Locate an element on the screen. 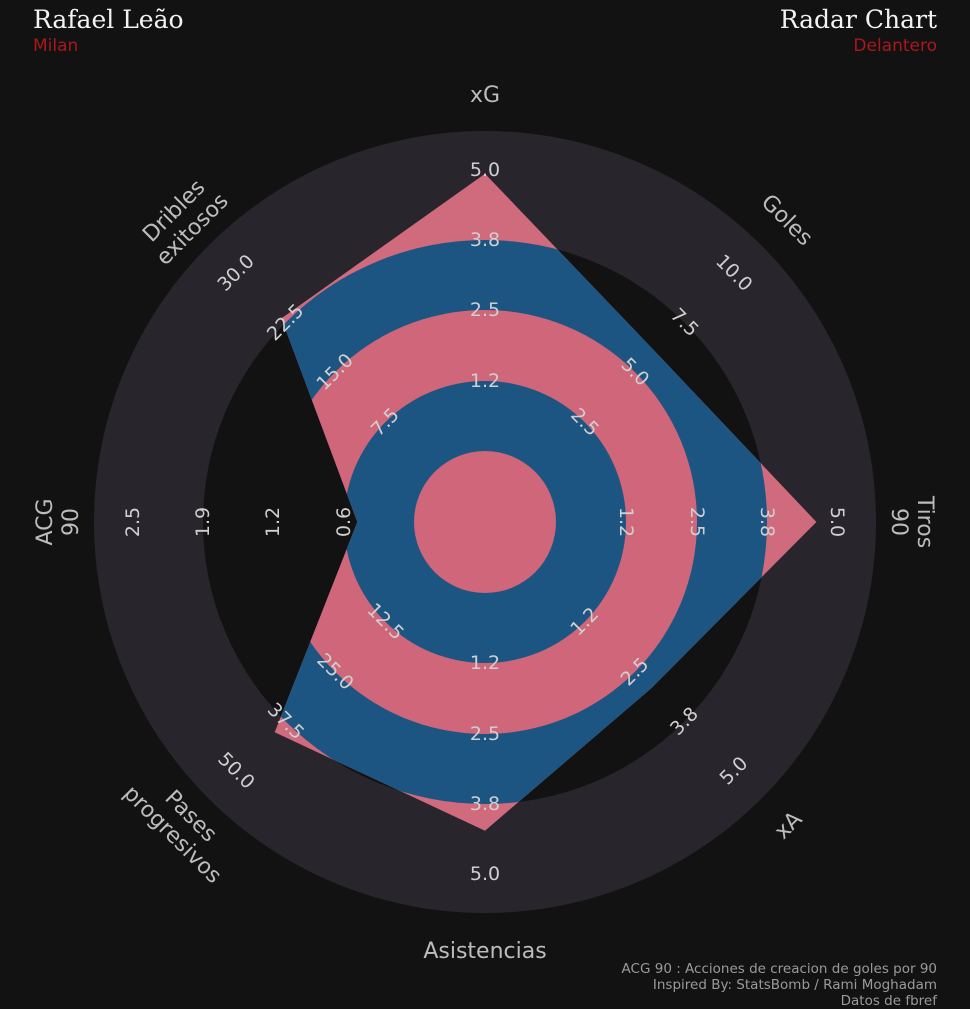  axis-label: Tiros90 is located at coordinates (911, 521).